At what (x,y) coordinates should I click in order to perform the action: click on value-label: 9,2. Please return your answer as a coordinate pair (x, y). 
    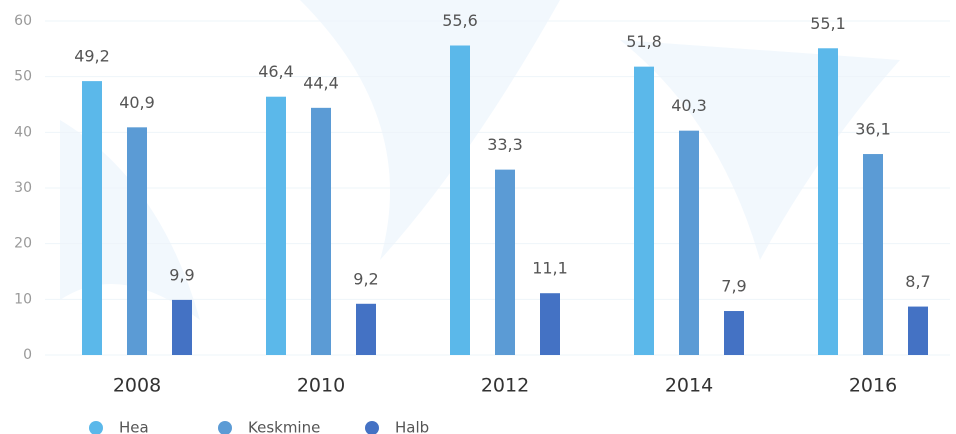
    Looking at the image, I should click on (365, 278).